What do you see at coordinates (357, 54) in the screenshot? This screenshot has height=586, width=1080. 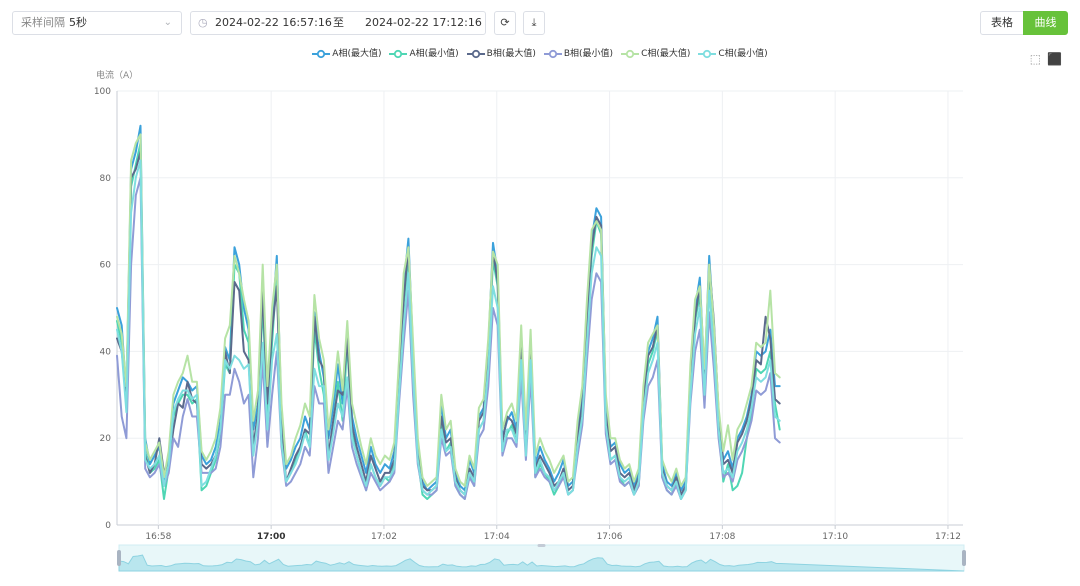 I see `legend-label: A相(最大值)` at bounding box center [357, 54].